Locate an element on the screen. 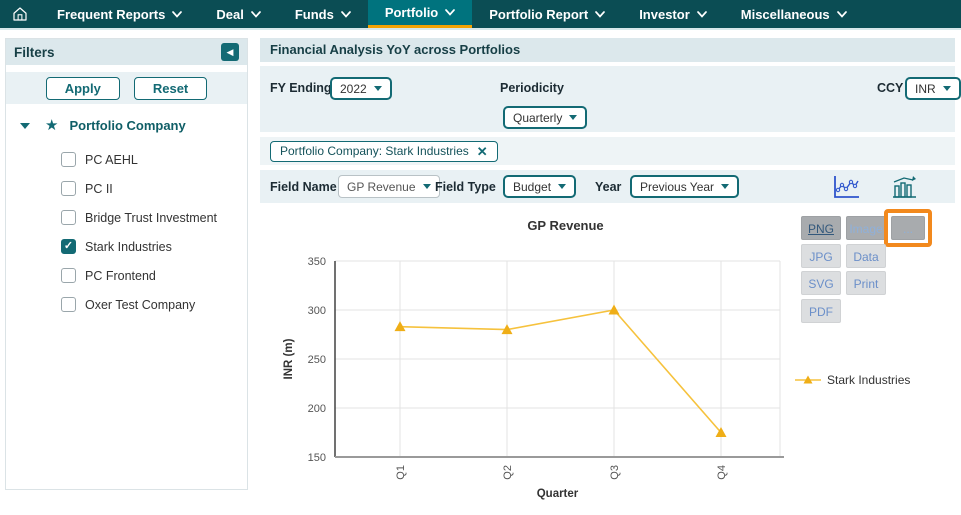 This screenshot has width=961, height=515. export-png-button: PNG is located at coordinates (821, 228).